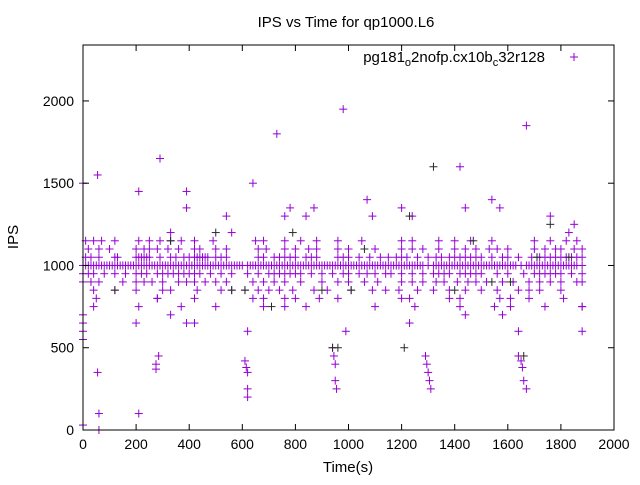 This screenshot has width=640, height=485. I want to click on chart-title: IPS vs Time for qp1000.L6, so click(346, 22).